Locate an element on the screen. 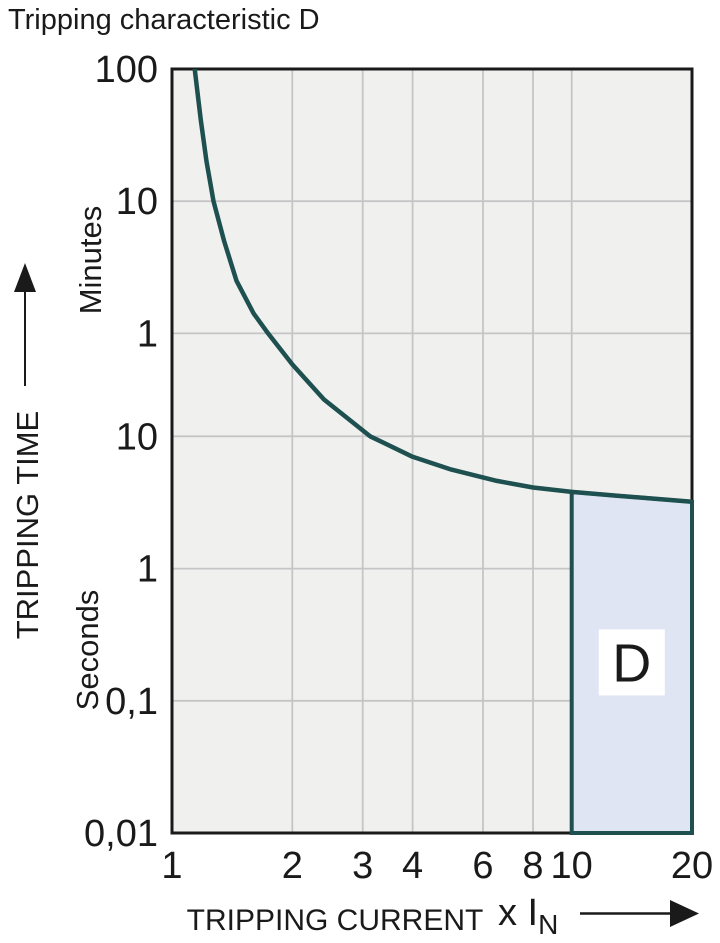 This screenshot has width=720, height=943. right-arrow-icon is located at coordinates (639, 913).